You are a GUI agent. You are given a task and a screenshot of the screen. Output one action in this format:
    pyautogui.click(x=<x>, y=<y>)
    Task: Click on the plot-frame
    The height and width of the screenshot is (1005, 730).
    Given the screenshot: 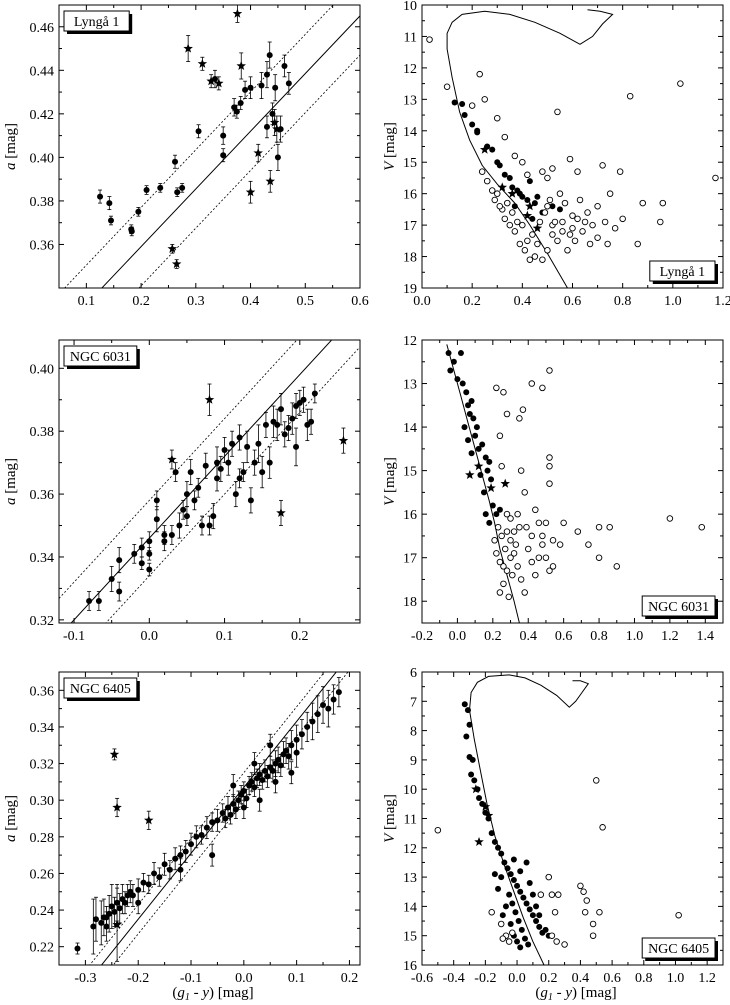 What is the action you would take?
    pyautogui.click(x=572, y=818)
    